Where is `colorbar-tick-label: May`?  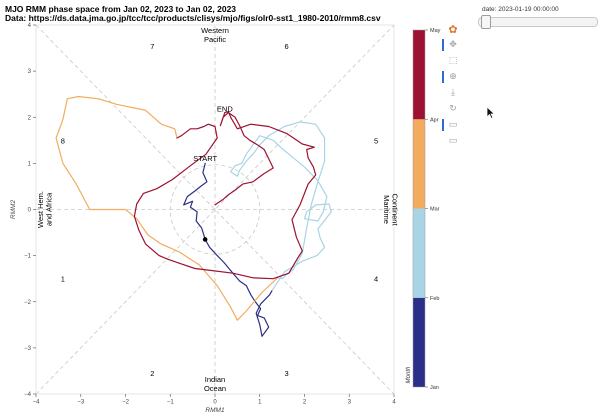
colorbar-tick-label: May is located at coordinates (435, 31).